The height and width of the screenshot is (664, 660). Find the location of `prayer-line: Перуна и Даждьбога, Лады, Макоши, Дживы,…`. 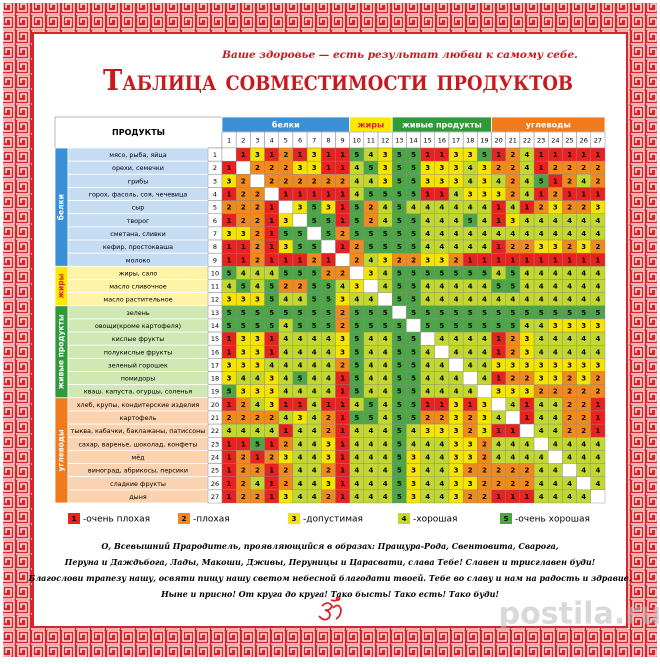

prayer-line: Перуна и Даждьбога, Лады, Макоши, Дживы,… is located at coordinates (330, 562).